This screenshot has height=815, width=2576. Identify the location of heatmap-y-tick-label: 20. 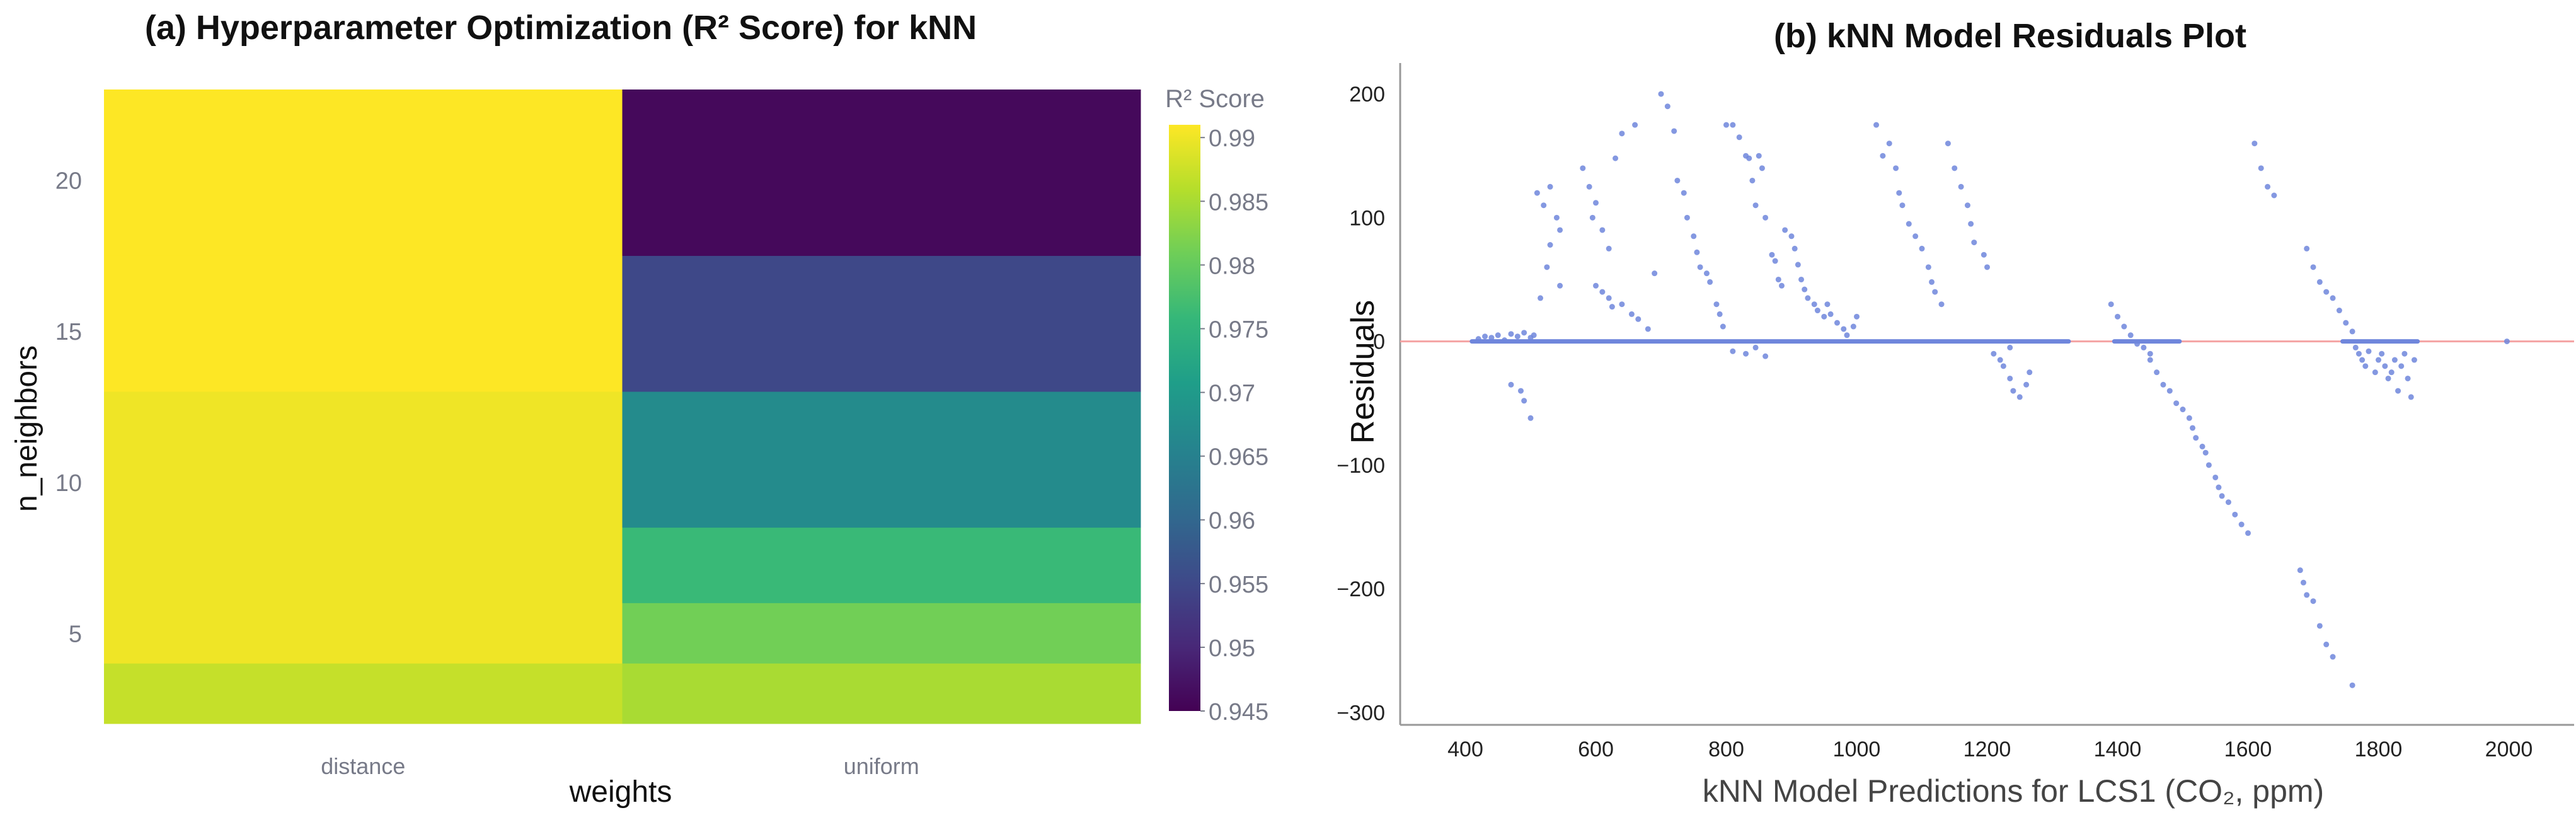
(68, 181).